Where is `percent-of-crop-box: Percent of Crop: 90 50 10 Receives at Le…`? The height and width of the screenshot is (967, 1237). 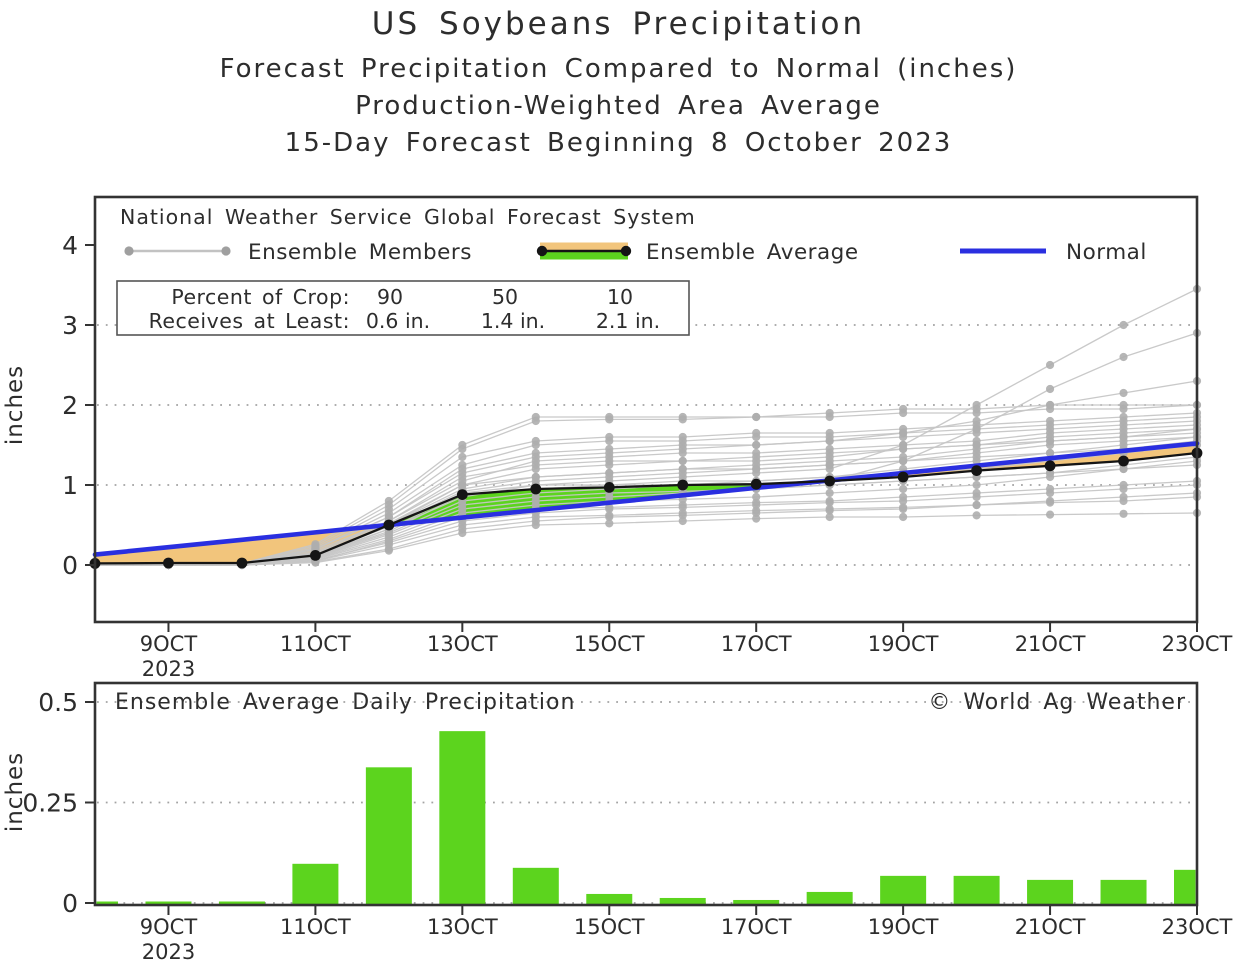
percent-of-crop-box: Percent of Crop: 90 50 10 Receives at Le… is located at coordinates (403, 308).